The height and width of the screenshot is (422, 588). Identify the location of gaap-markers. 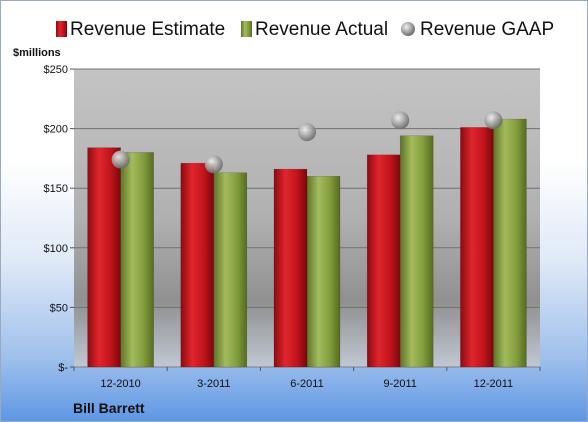
(307, 142).